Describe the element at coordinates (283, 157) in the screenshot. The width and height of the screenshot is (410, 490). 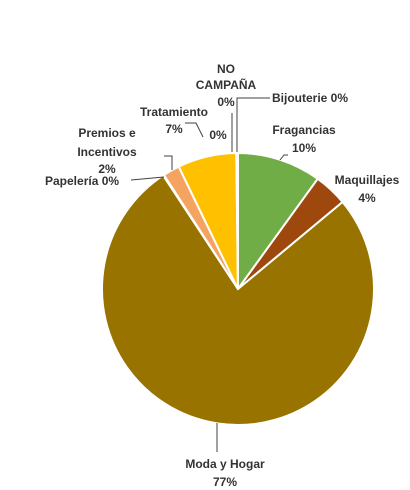
I see `leader-fragancias` at that location.